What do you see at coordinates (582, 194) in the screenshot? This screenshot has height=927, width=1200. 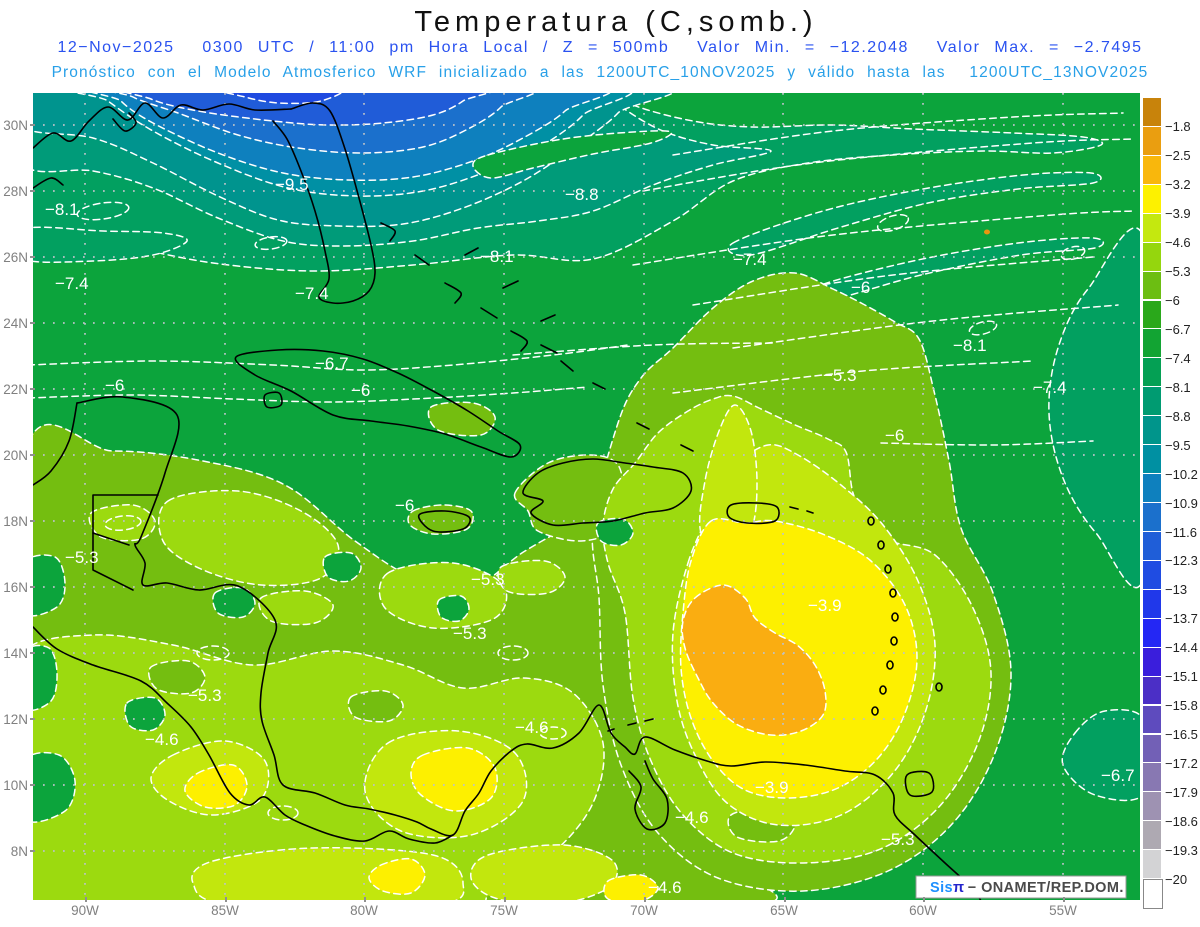 I see `svg-text: −8.8` at bounding box center [582, 194].